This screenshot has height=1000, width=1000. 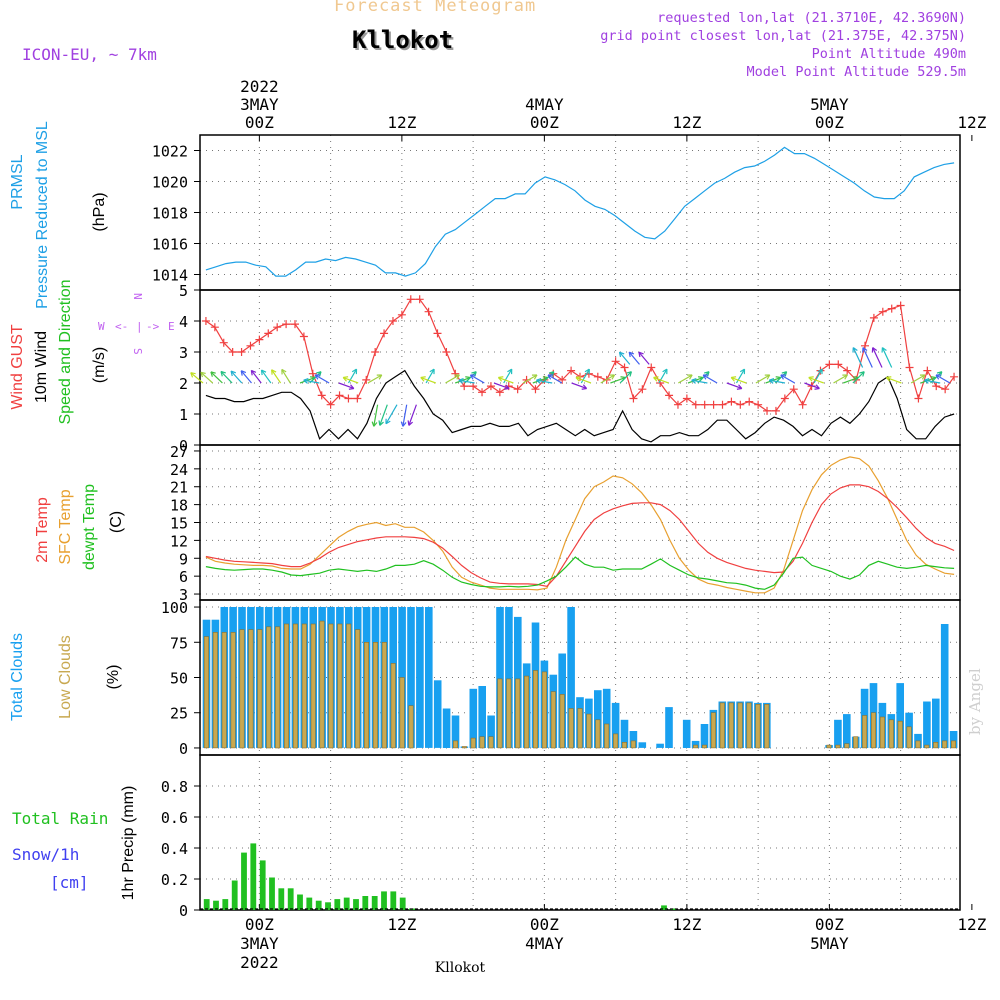 I want to click on wind-direction-arrows, so click(x=570, y=387).